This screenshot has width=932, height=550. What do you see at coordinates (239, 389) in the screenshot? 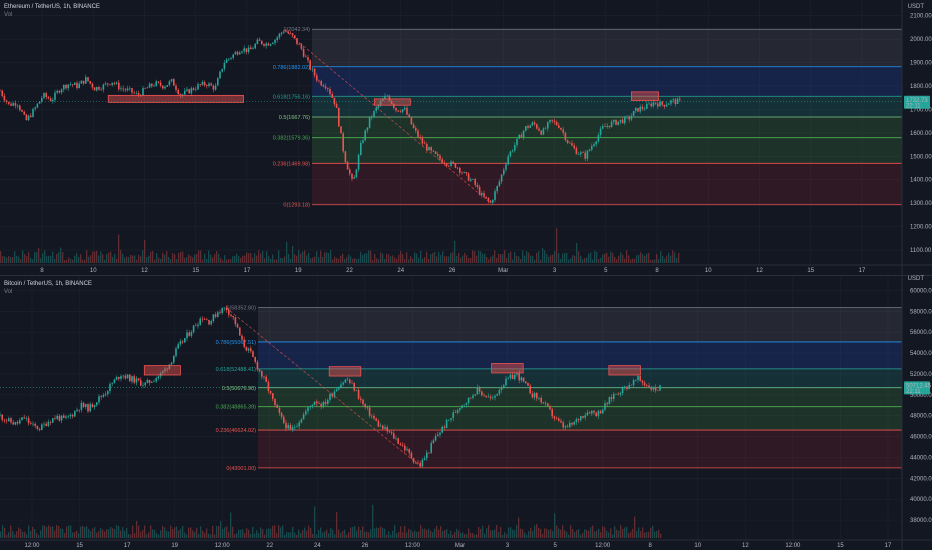
I see `fib-level-label: 0.5(50676.90)` at bounding box center [239, 389].